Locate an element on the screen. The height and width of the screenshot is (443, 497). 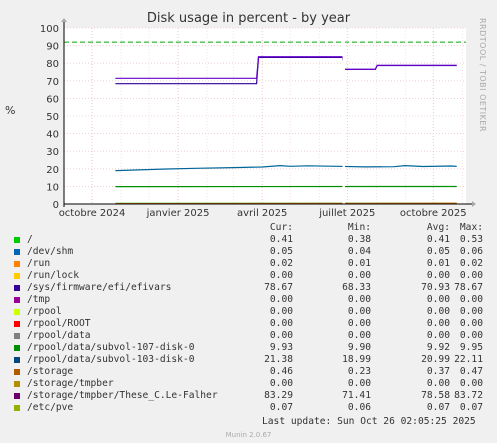
x-tick-label: avril 2025 is located at coordinates (262, 213).